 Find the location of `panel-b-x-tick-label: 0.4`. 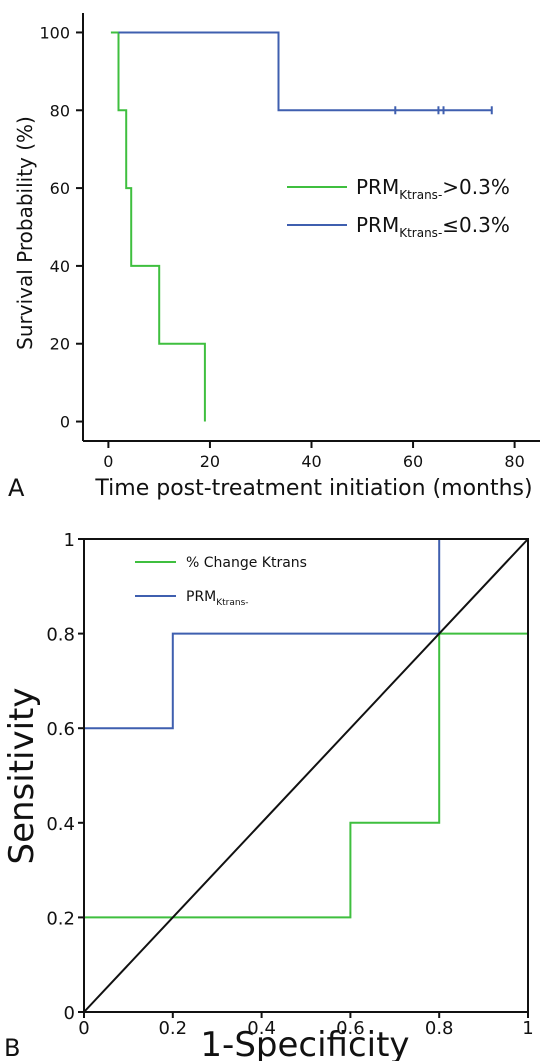

panel-b-x-tick-label: 0.4 is located at coordinates (261, 1028).